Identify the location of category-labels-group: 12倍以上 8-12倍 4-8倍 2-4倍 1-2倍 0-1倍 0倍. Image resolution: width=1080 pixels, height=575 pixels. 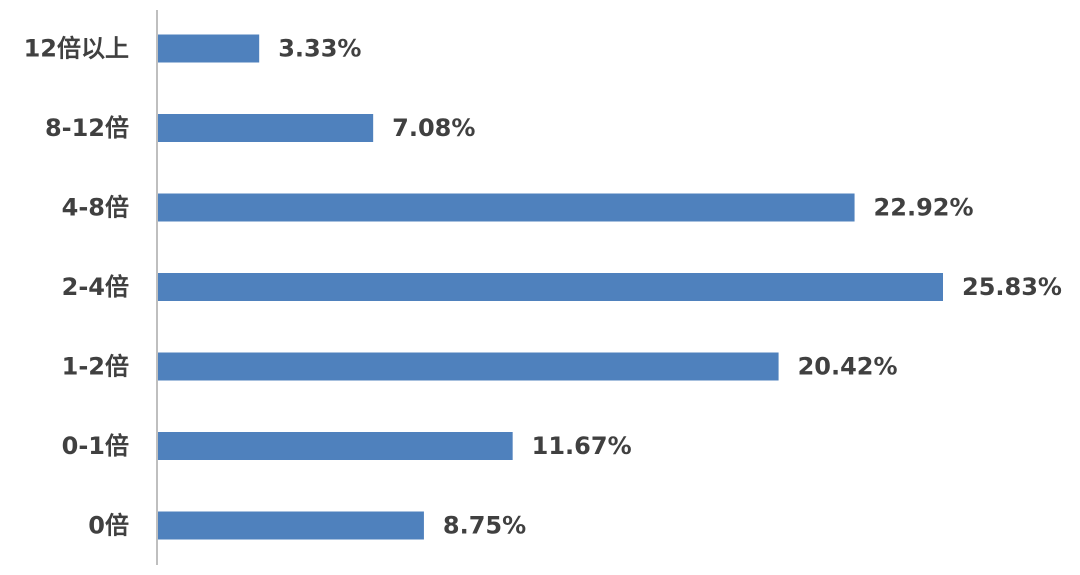
(76, 287).